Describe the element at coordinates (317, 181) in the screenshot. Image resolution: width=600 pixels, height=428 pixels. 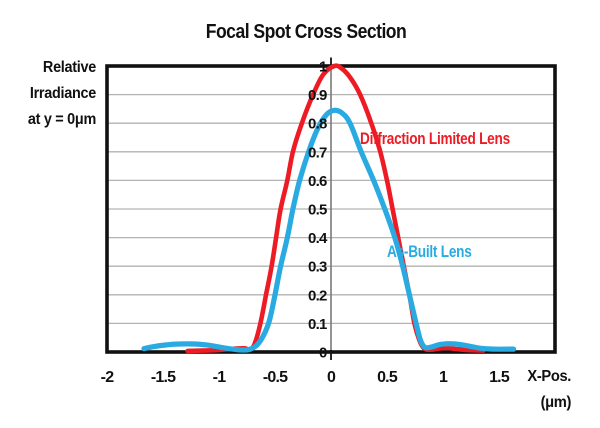
I see `y-tick-label: 0.6` at that location.